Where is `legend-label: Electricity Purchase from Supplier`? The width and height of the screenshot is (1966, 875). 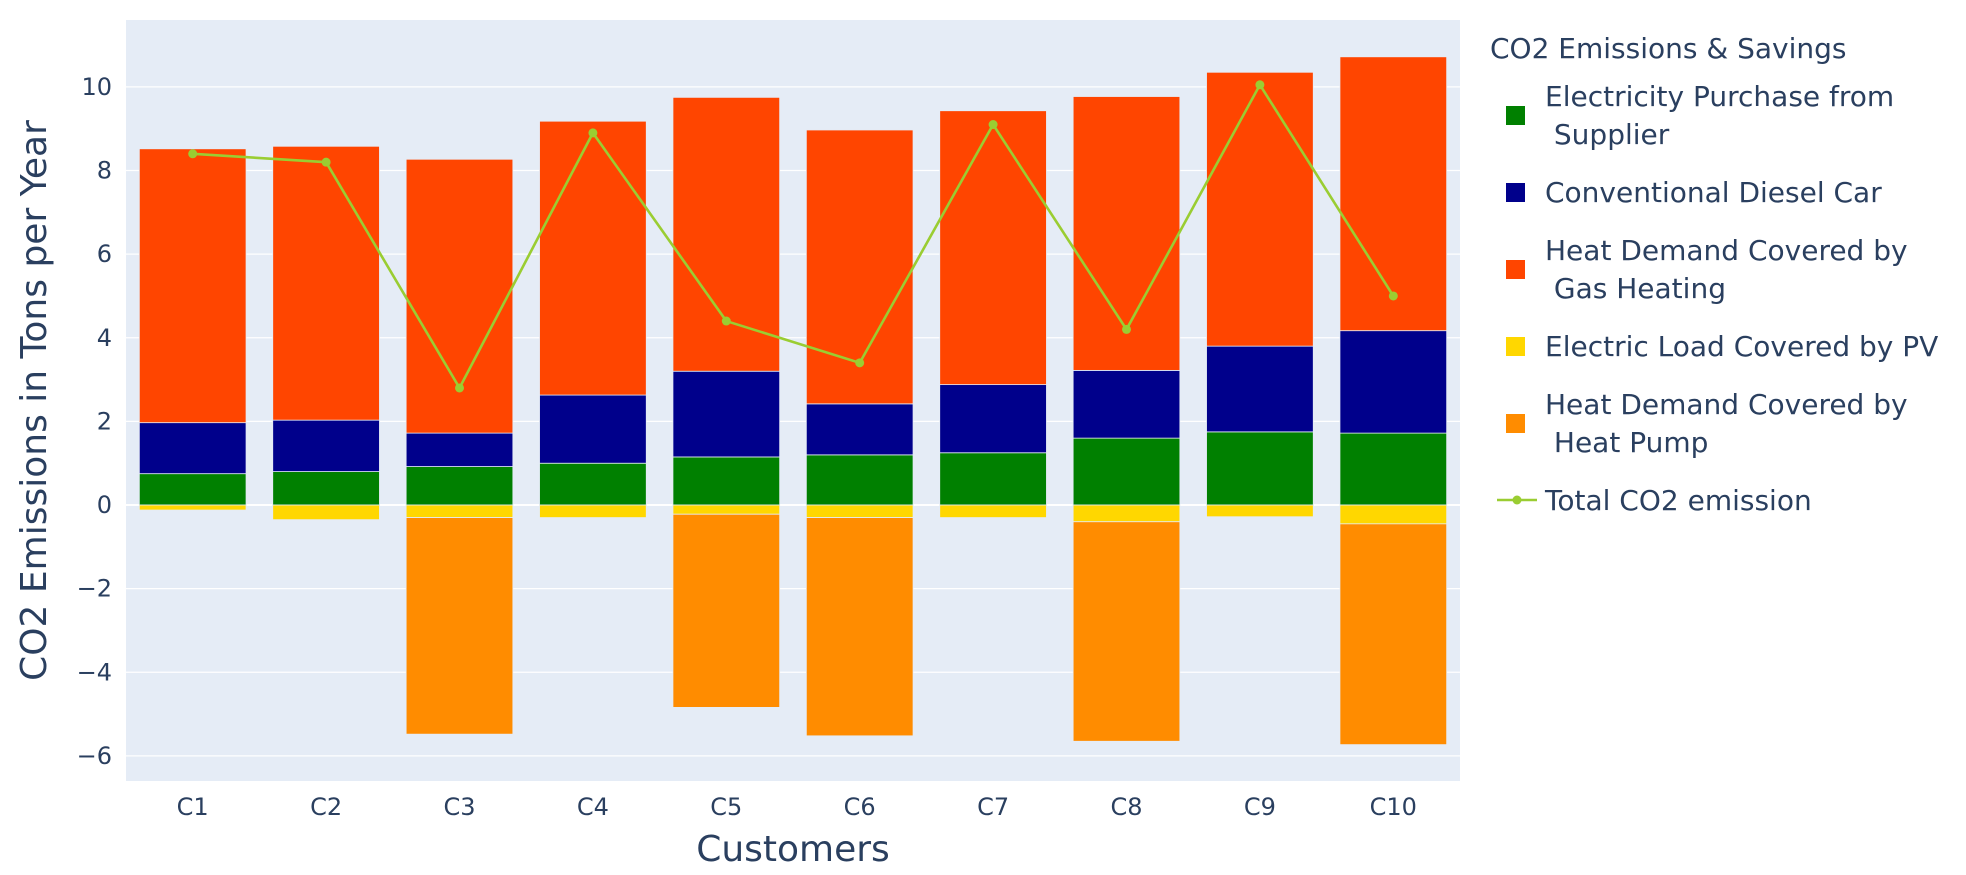 legend-label: Electricity Purchase from Supplier is located at coordinates (1719, 115).